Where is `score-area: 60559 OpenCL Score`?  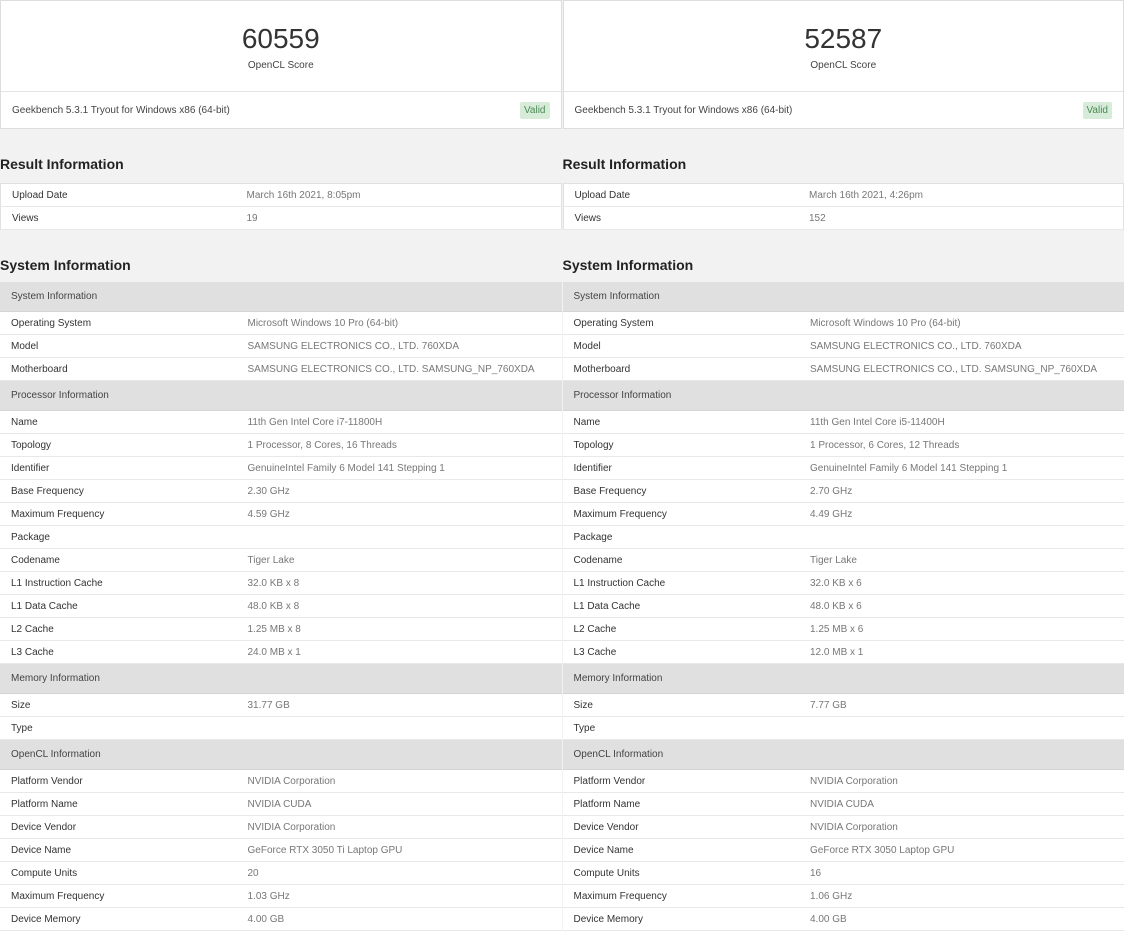 score-area: 60559 OpenCL Score is located at coordinates (281, 46).